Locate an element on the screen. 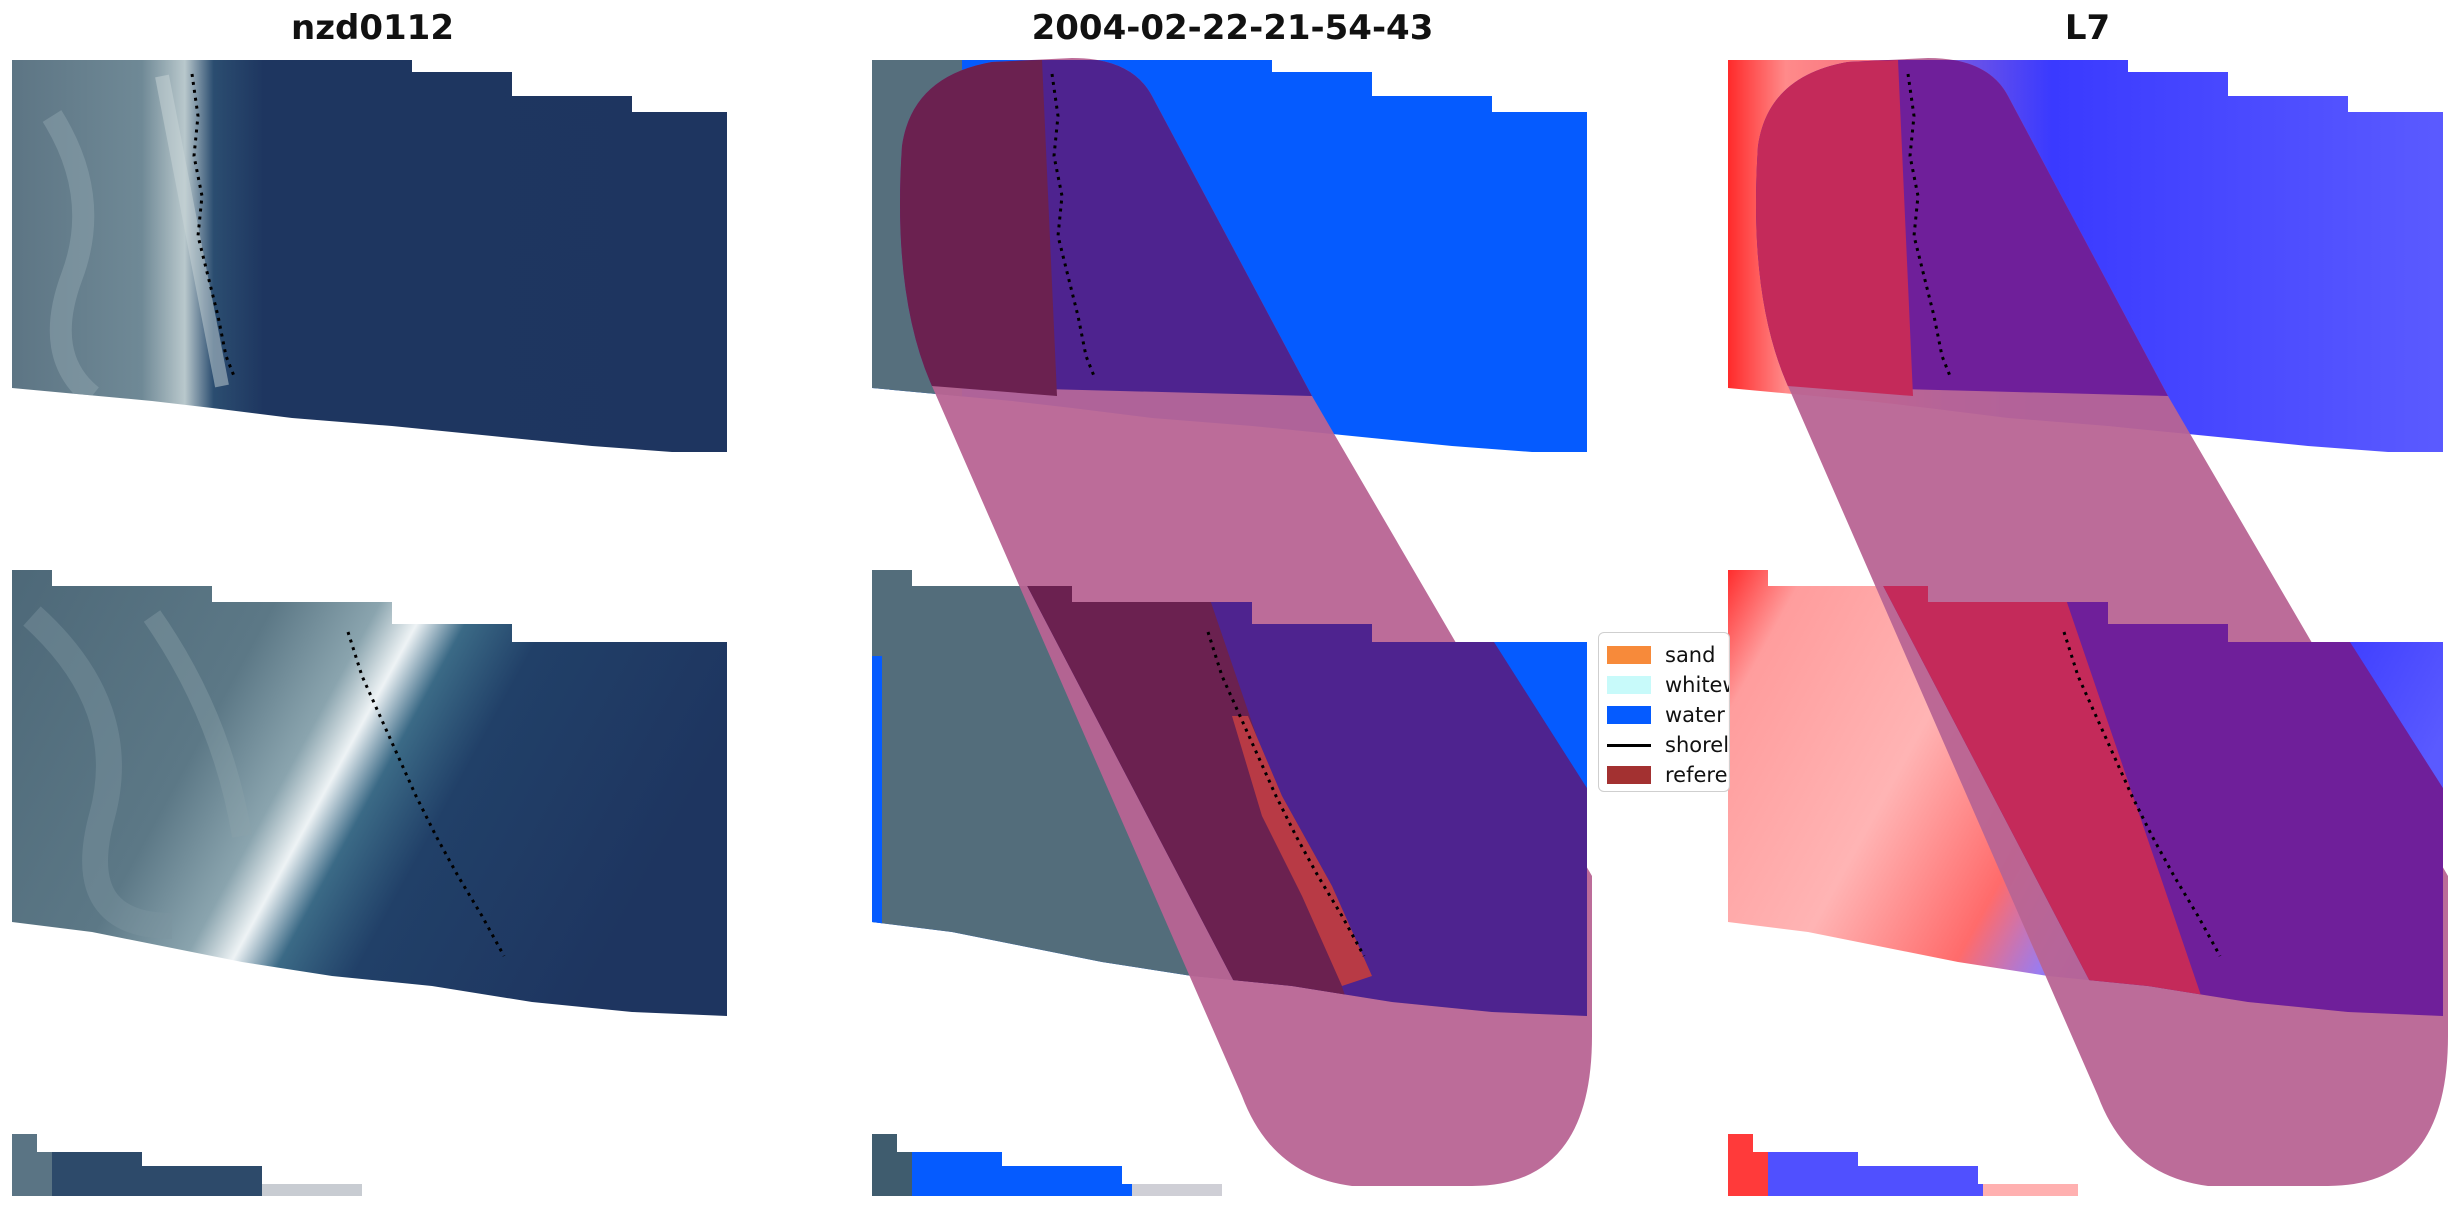 This screenshot has height=1208, width=2460. legend-label-sand: sand is located at coordinates (1690, 655).